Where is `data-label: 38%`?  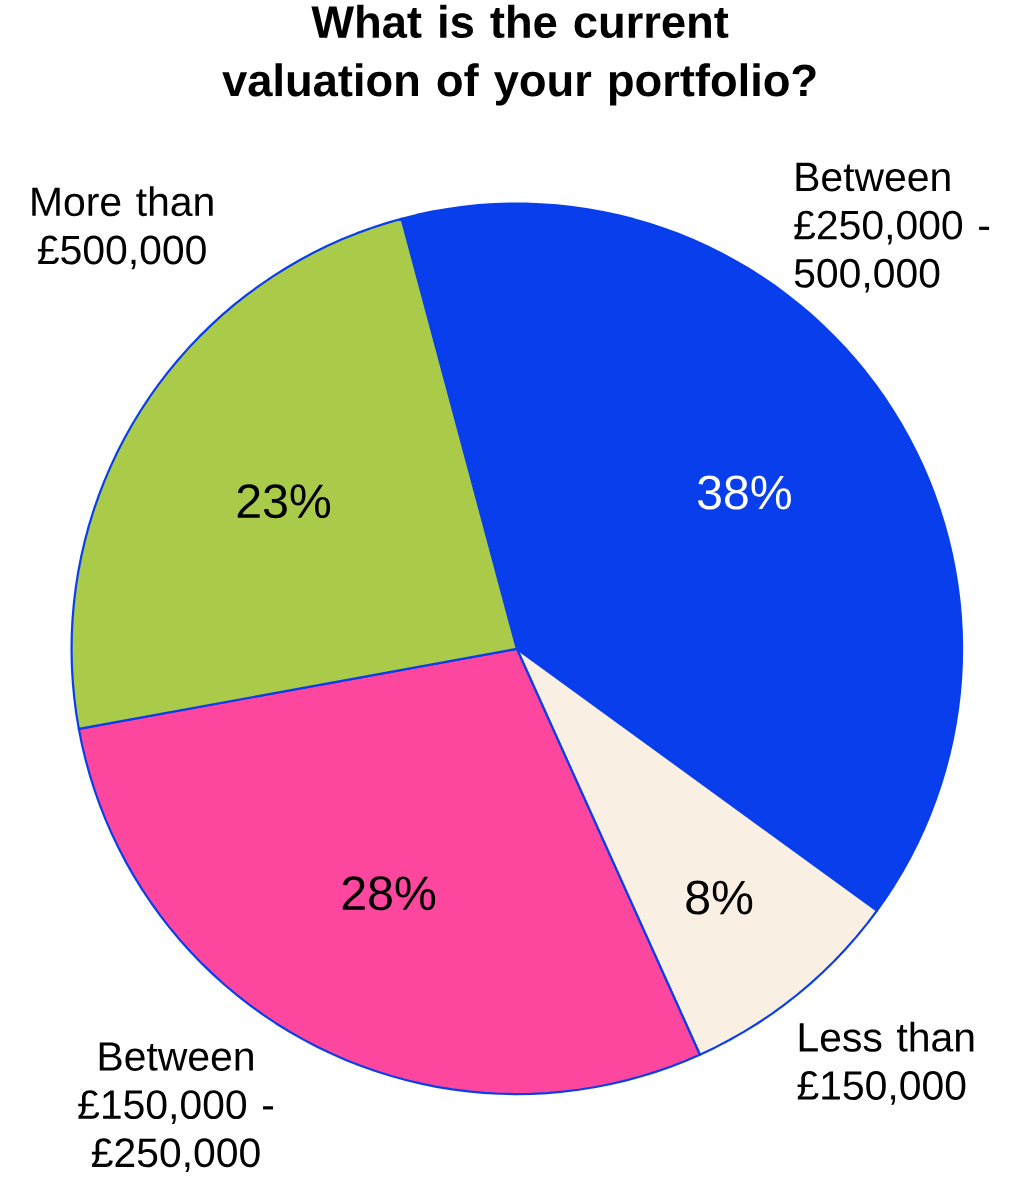
data-label: 38% is located at coordinates (744, 492).